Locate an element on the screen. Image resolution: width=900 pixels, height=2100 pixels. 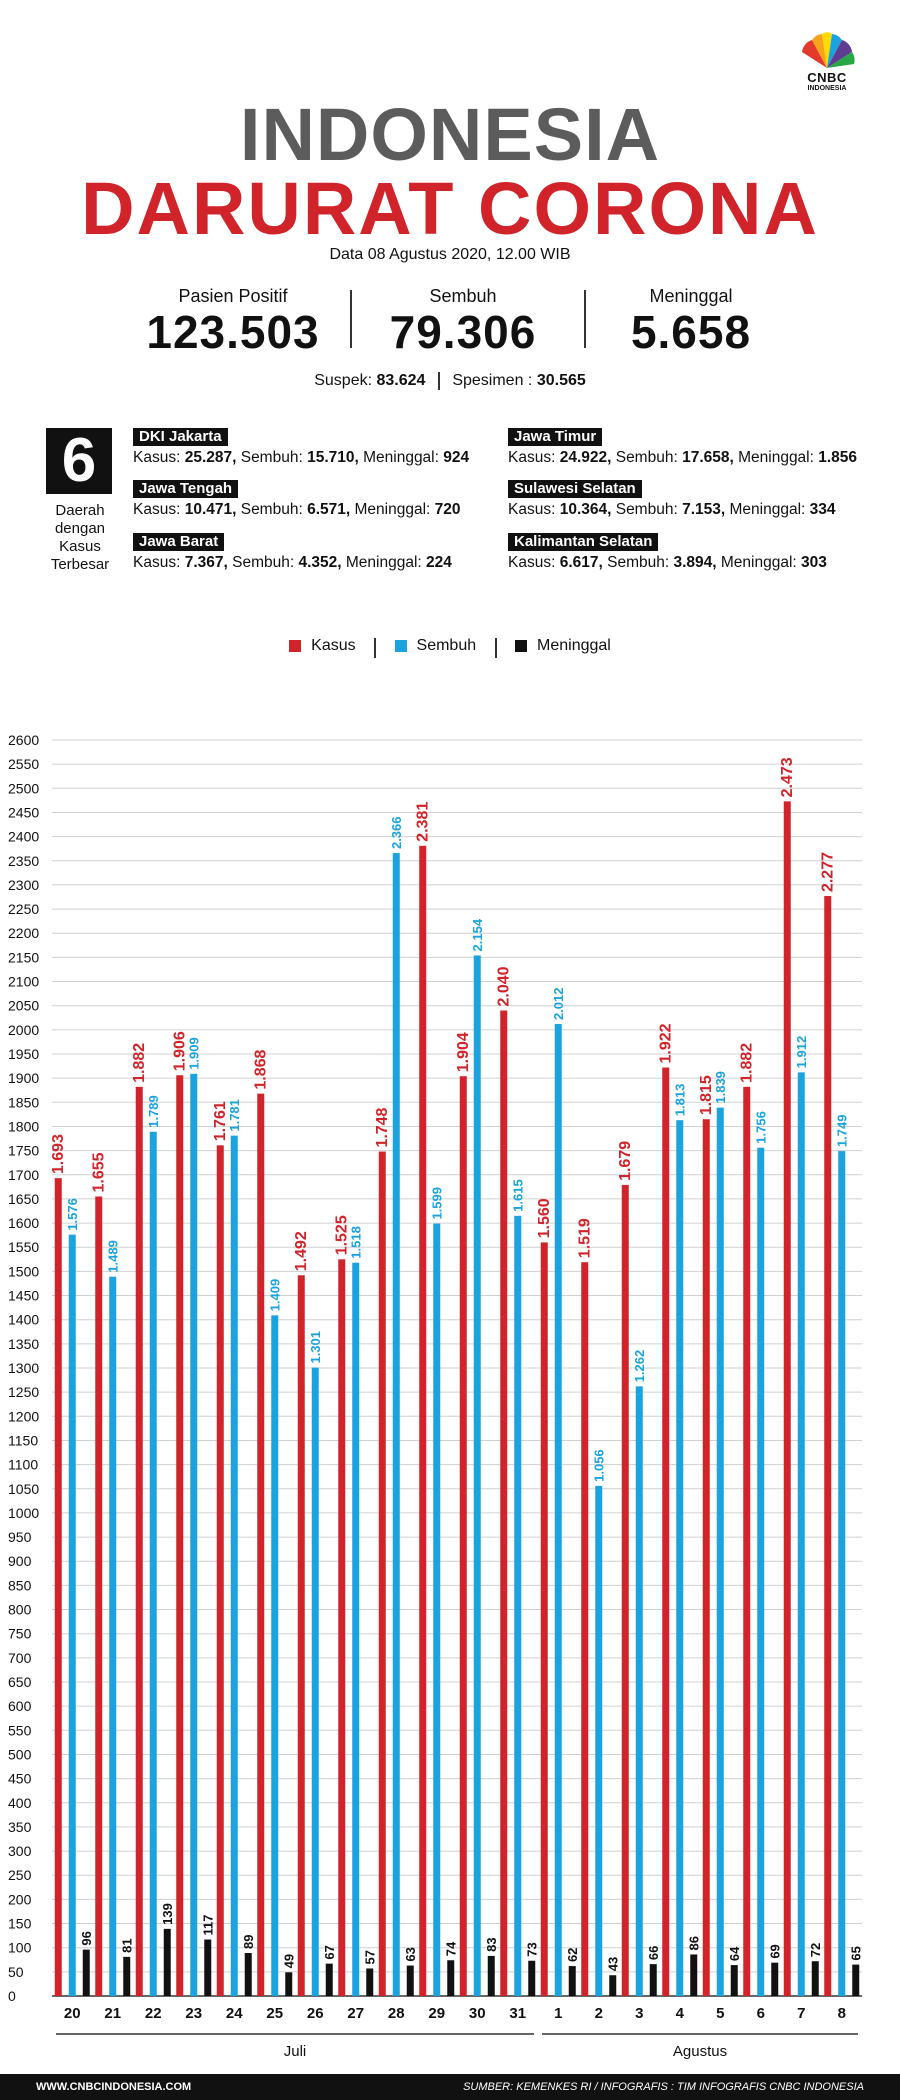
y-tick-label: 1700 is located at coordinates (23, 1175).